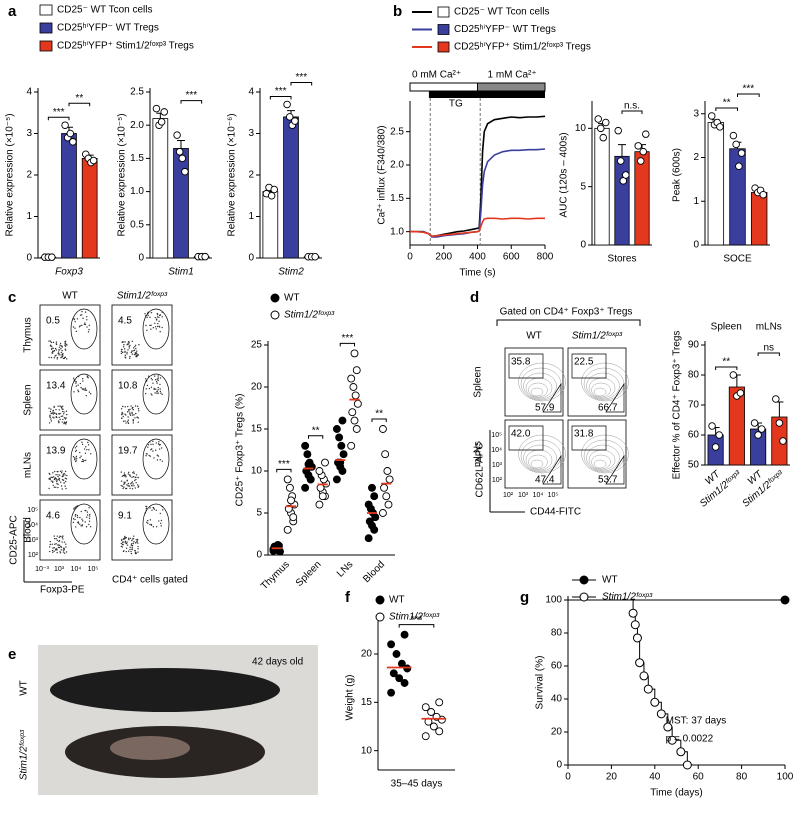  I want to click on gate-value: 13.4, so click(56, 386).